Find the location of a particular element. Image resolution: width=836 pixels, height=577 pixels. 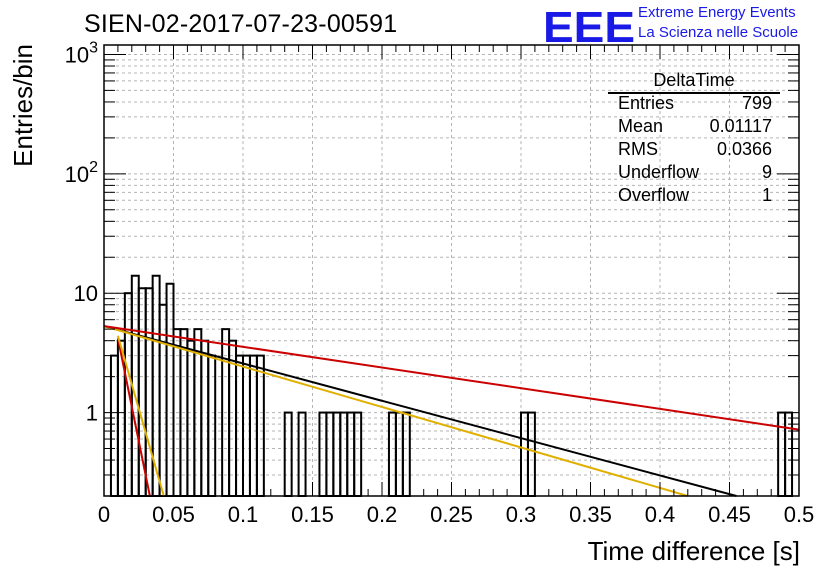

eee-logo: EEE is located at coordinates (589, 24).